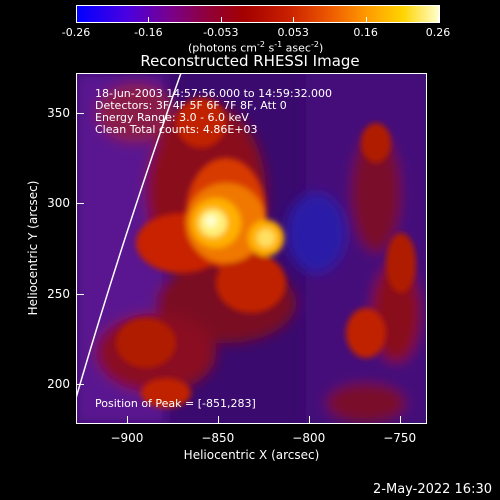 This screenshot has height=500, width=500. I want to click on colorbar-tick-label: -0.053, so click(221, 32).